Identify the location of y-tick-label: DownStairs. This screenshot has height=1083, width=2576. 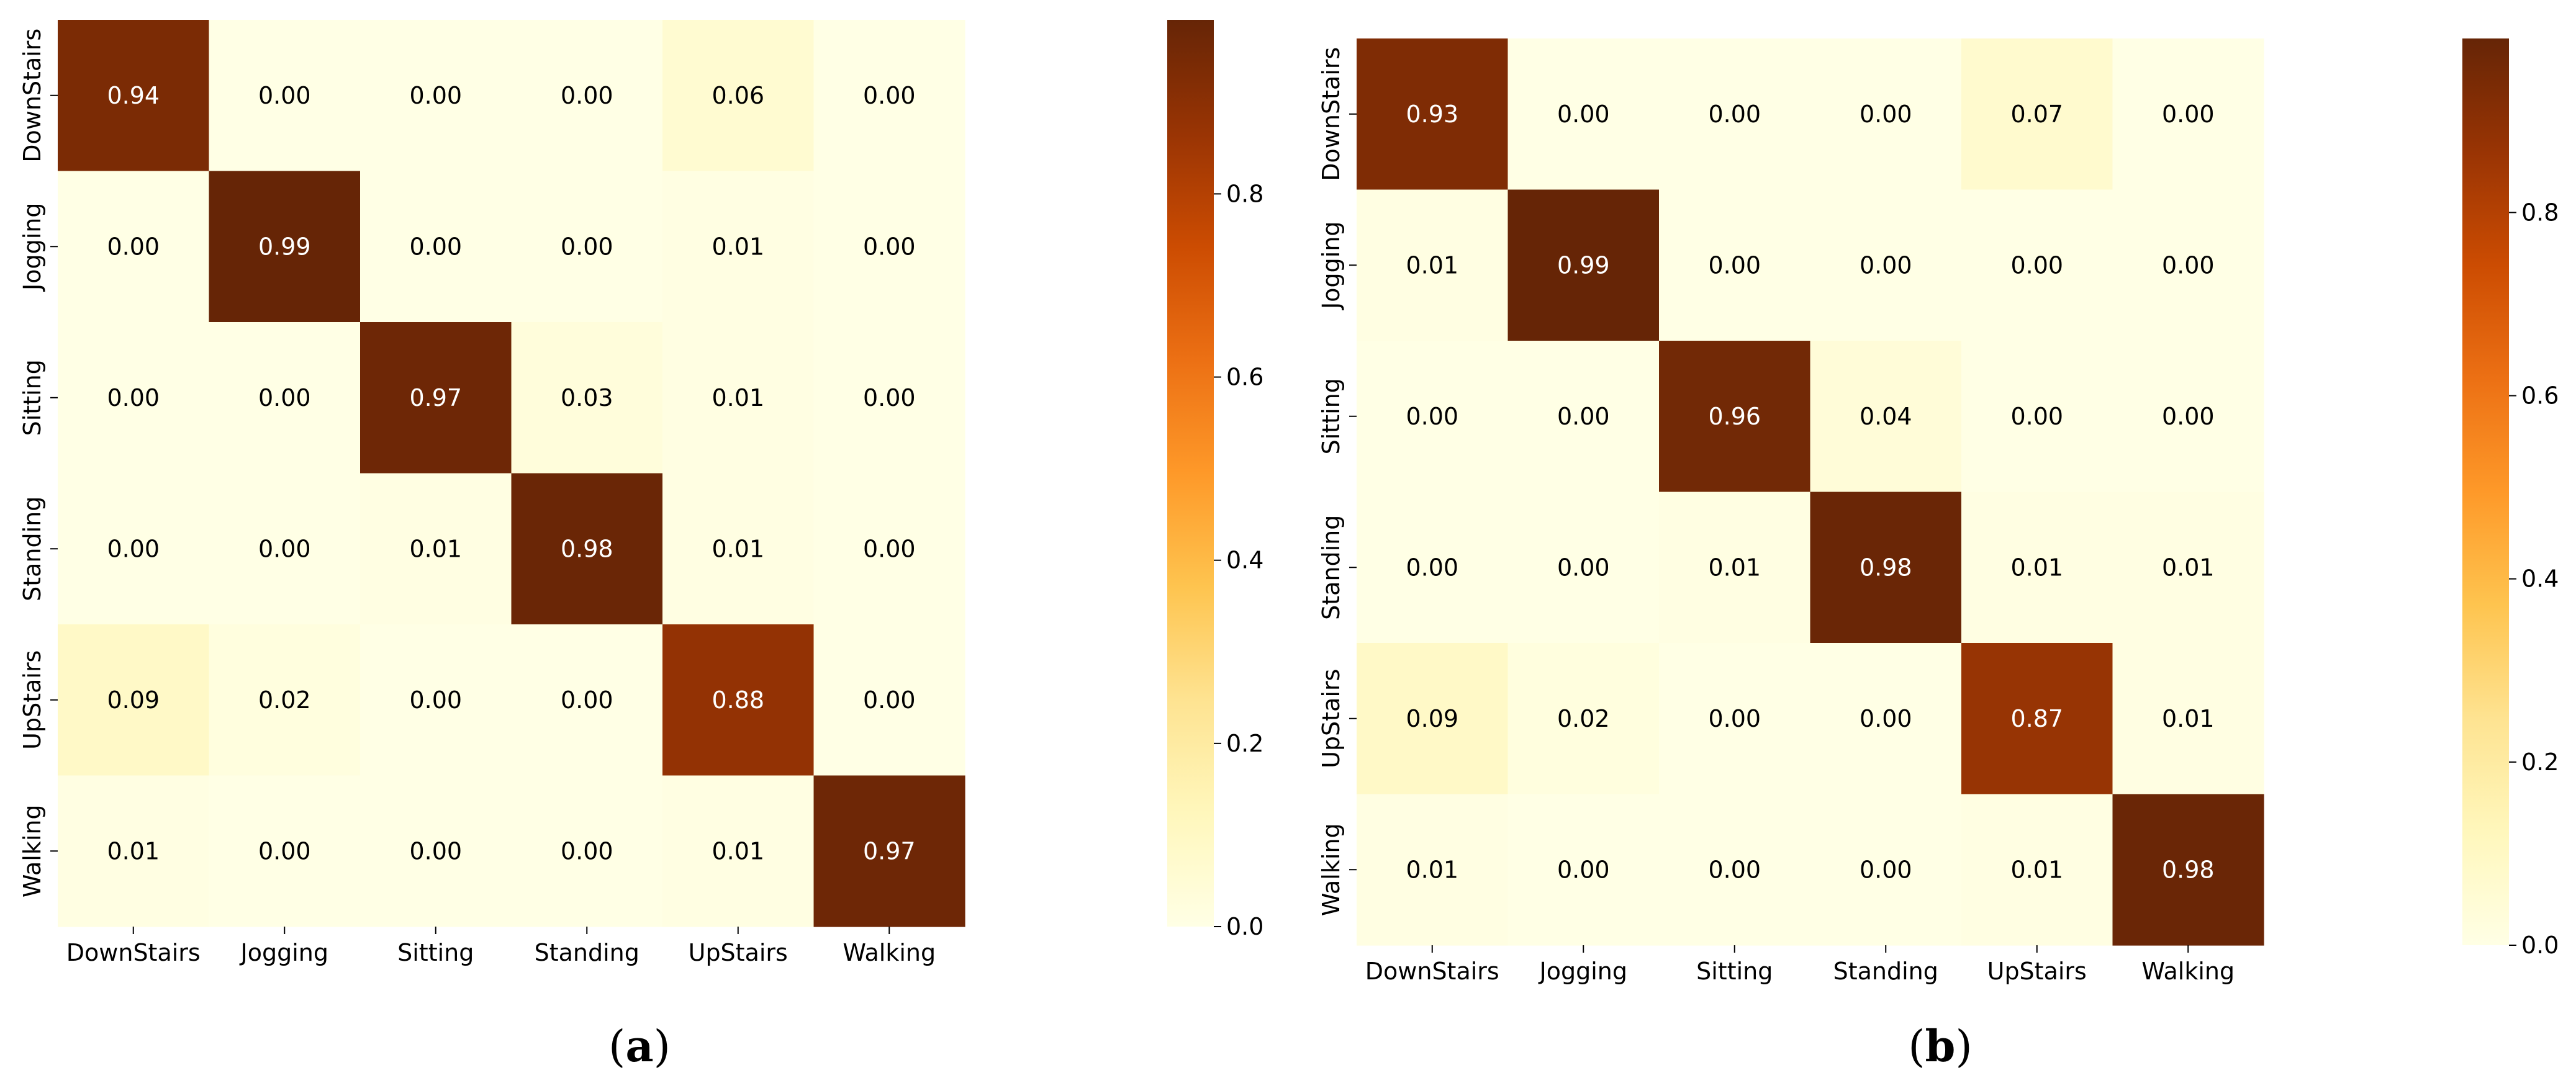
(1331, 114).